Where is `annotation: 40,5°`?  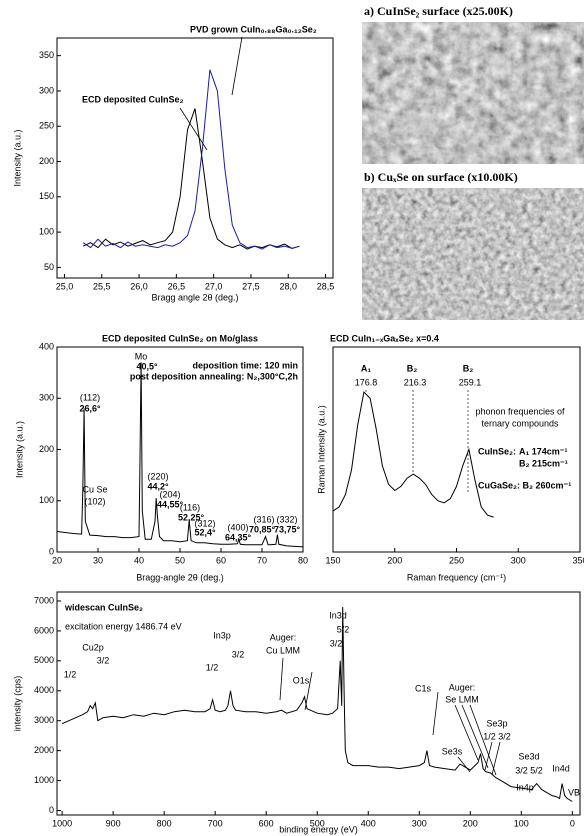
annotation: 40,5° is located at coordinates (147, 366).